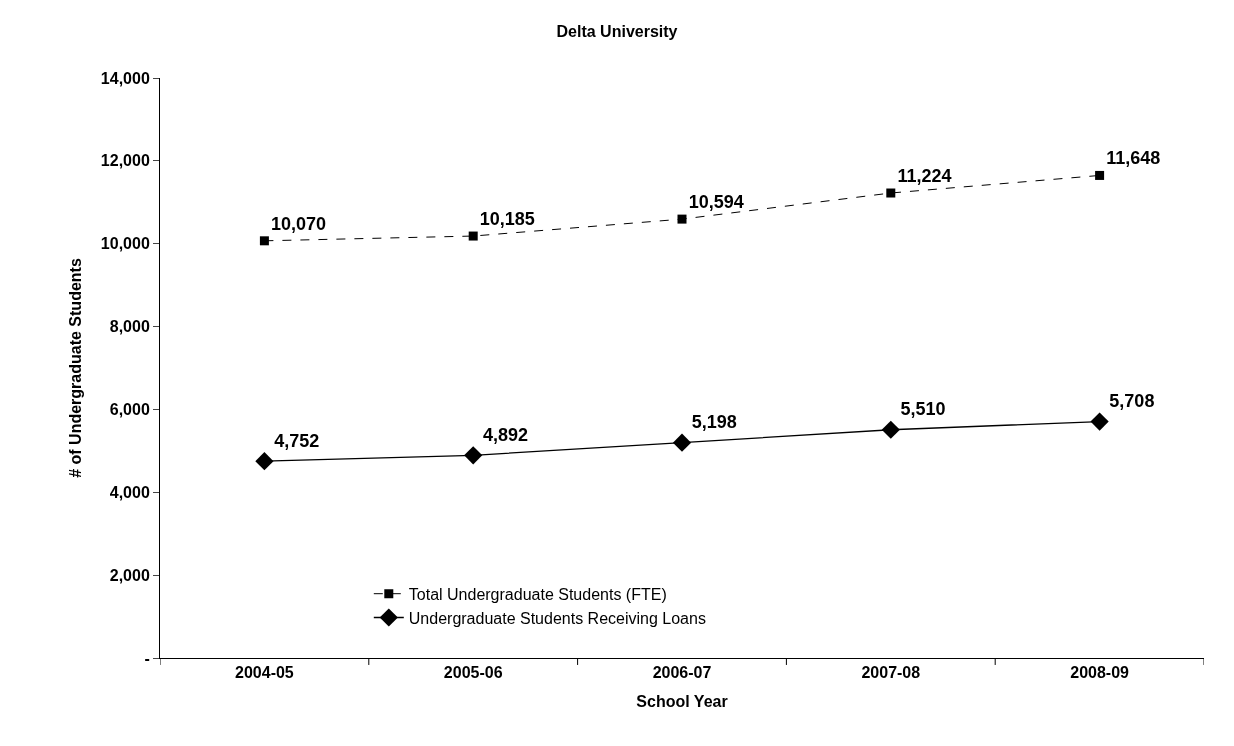 This screenshot has height=746, width=1234. Describe the element at coordinates (129, 327) in the screenshot. I see `y-tick-label: 8,000` at that location.